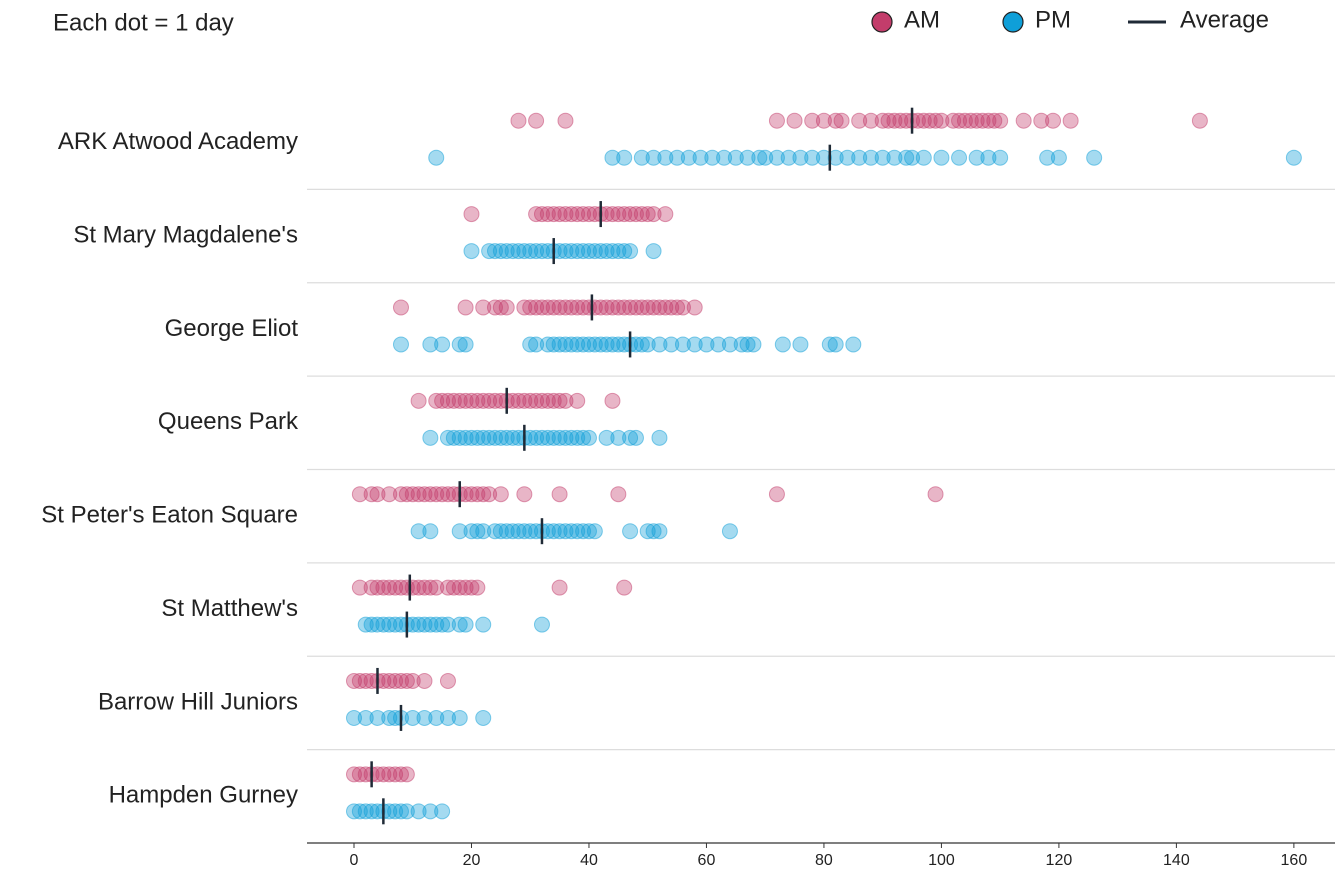 This screenshot has height=869, width=1335. What do you see at coordinates (824, 860) in the screenshot?
I see `x-tick-label: 80` at bounding box center [824, 860].